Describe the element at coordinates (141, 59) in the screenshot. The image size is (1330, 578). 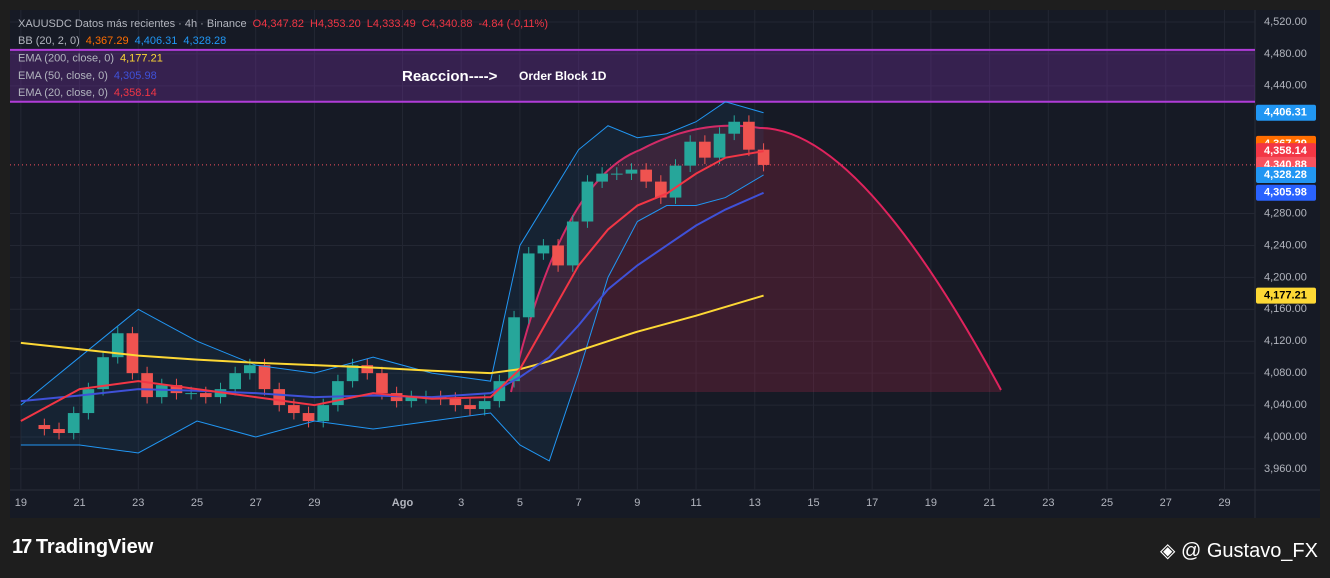
I see `legend-text: 4,177.21` at that location.